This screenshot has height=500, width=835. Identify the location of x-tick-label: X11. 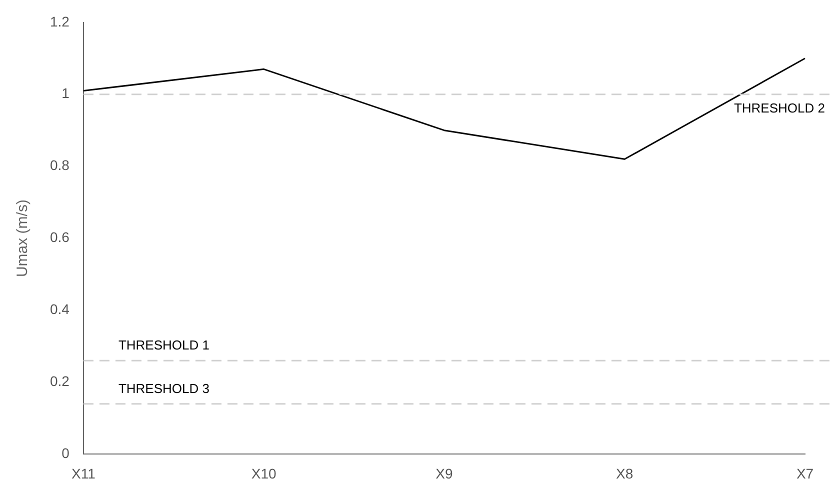
(84, 473).